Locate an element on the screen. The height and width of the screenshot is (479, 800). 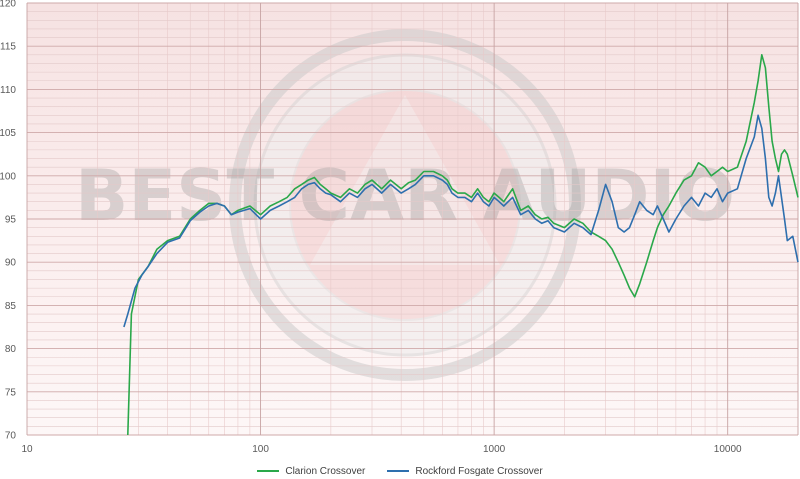
y-tick-label: 70 is located at coordinates (11, 436).